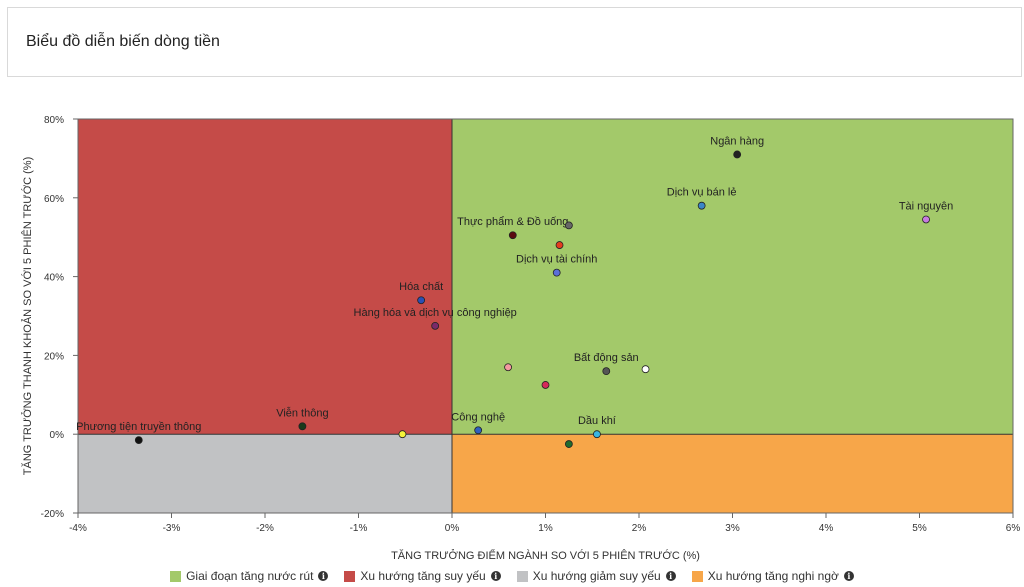 Image resolution: width=1024 pixels, height=587 pixels. What do you see at coordinates (597, 421) in the screenshot?
I see `point-label: Dầu khí` at bounding box center [597, 421].